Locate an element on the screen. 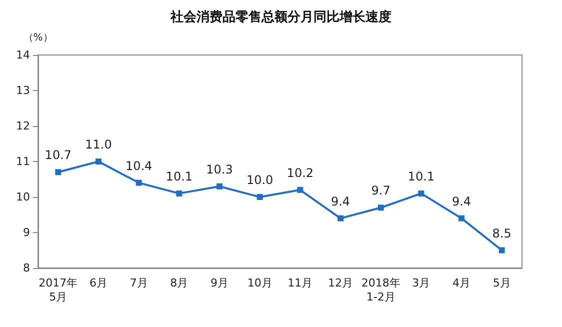  chart-title: 社会消费品零售总额分月同比增长速度 is located at coordinates (281, 17).